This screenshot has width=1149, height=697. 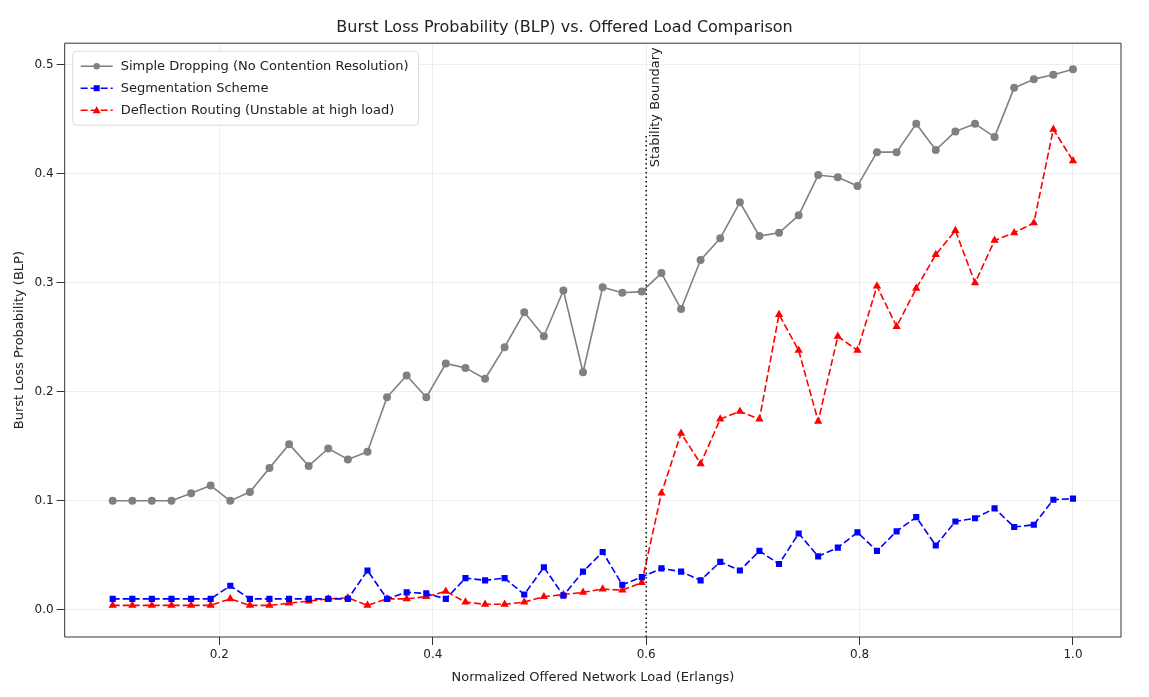 I want to click on x-tick-label: 0.6, so click(x=646, y=654).